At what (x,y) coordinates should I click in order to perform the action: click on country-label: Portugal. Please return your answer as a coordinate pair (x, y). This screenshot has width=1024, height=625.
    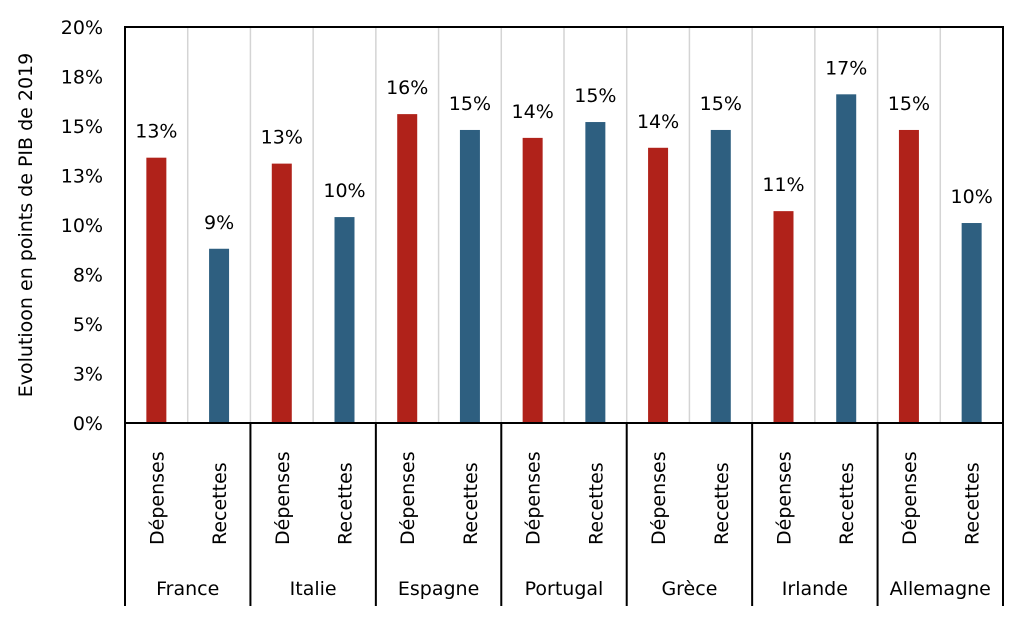
    Looking at the image, I should click on (564, 589).